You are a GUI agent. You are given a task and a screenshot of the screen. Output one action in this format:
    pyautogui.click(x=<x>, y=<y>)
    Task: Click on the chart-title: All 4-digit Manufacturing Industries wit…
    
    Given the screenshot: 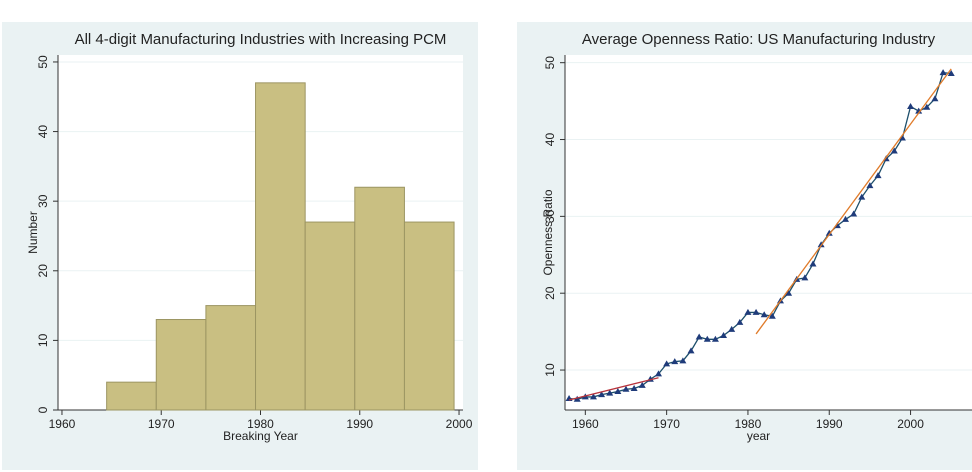 What is the action you would take?
    pyautogui.click(x=261, y=39)
    